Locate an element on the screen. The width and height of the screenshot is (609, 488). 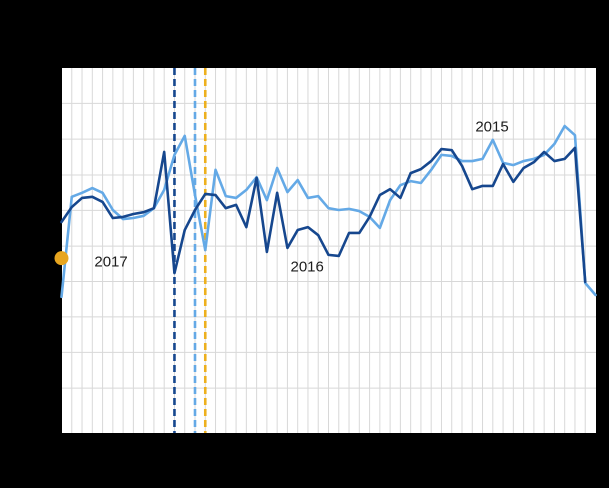
series-label-2015: 2015 is located at coordinates (492, 127).